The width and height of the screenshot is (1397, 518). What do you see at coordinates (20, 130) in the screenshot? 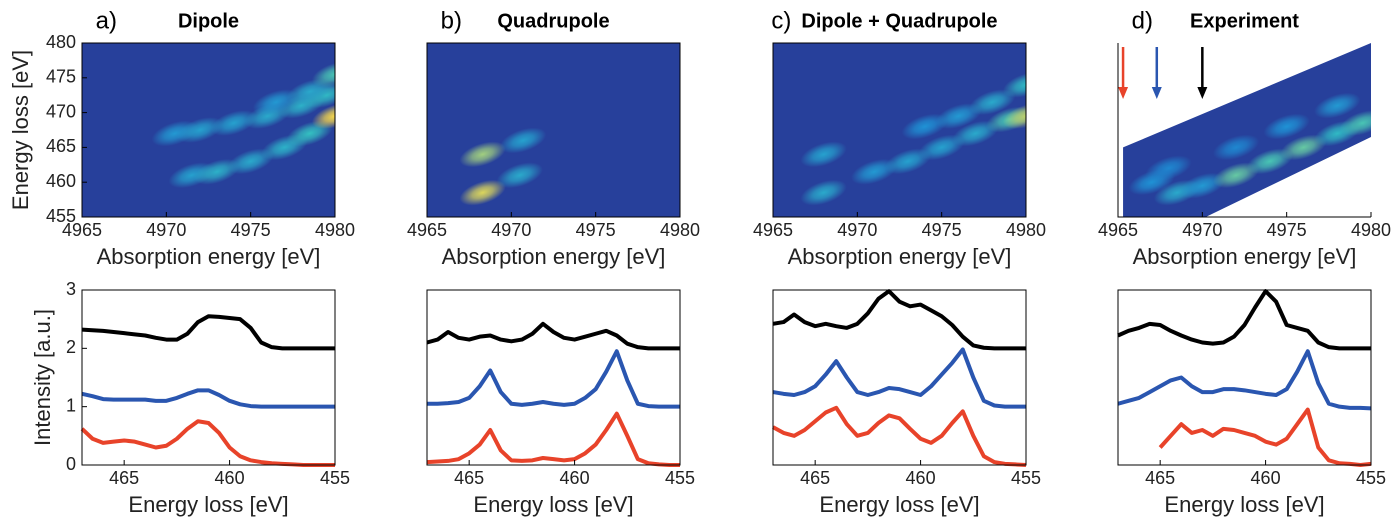
I see `y-axis-label: Energy loss [eV]` at bounding box center [20, 130].